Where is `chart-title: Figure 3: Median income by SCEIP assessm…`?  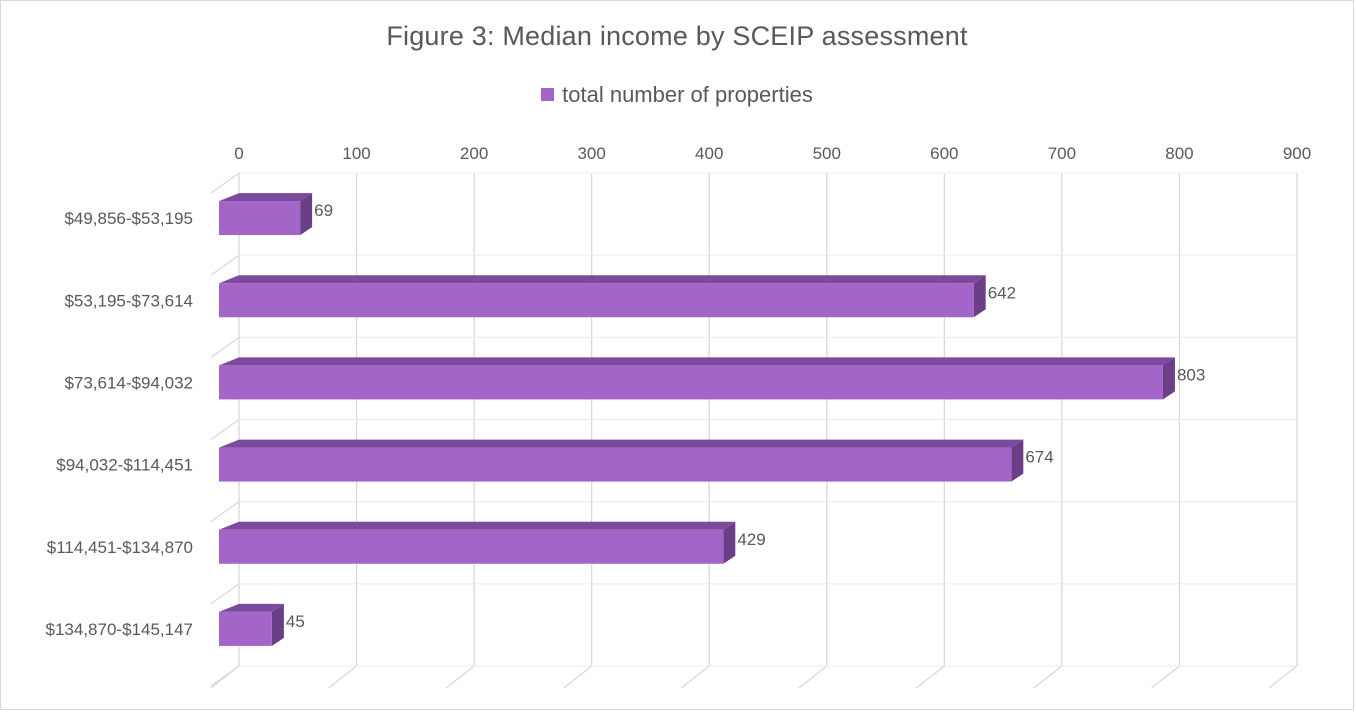 chart-title: Figure 3: Median income by SCEIP assessm… is located at coordinates (677, 36).